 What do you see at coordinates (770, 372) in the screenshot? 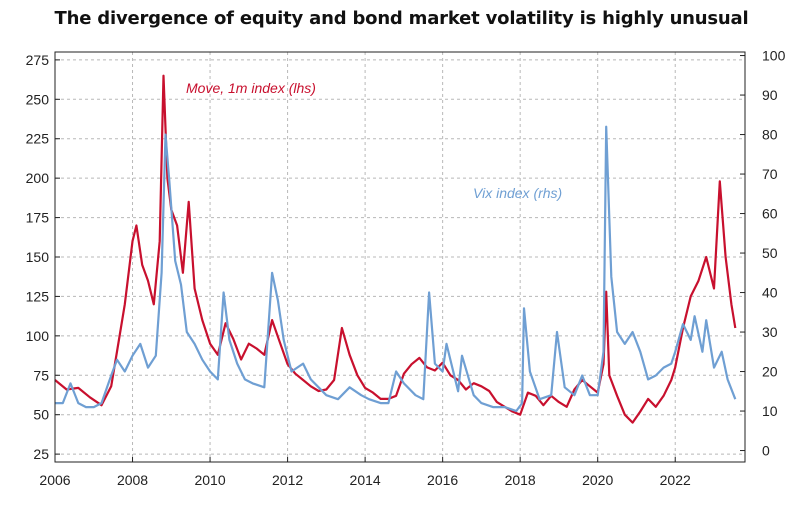
I see `right-tick-label: 20` at bounding box center [770, 372].